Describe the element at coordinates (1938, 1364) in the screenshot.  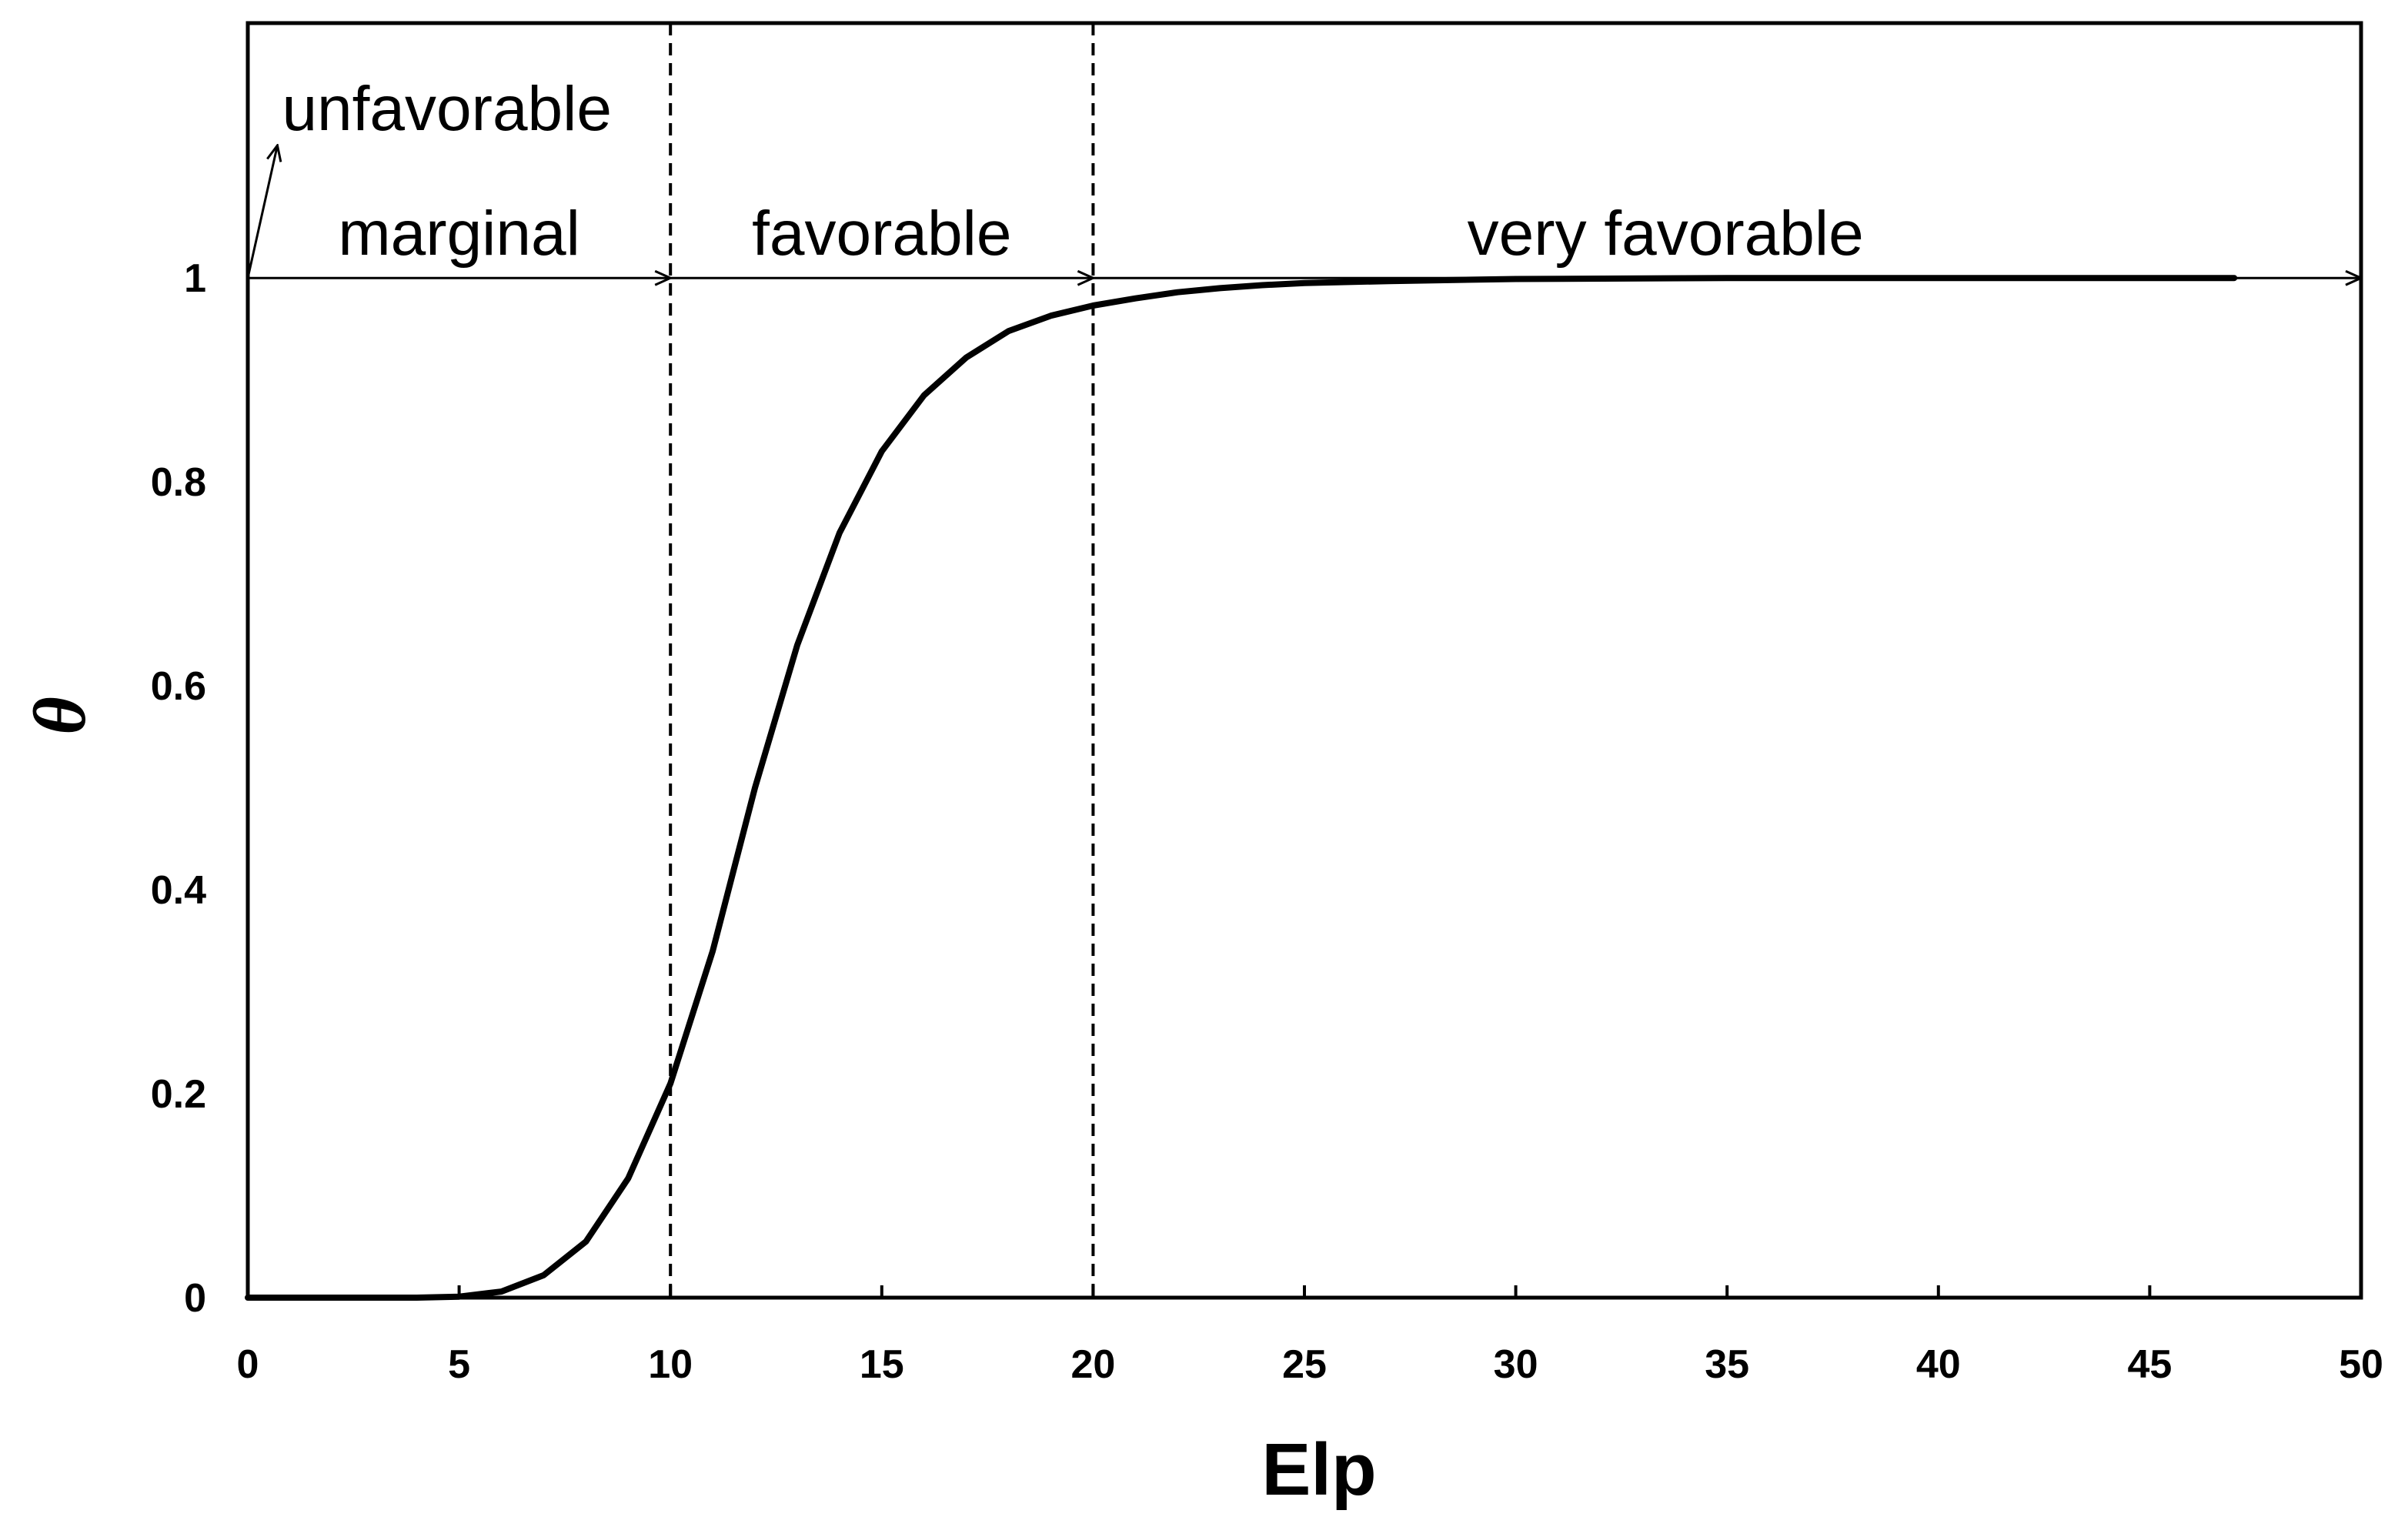
I see `x-tick-label-8: 40` at that location.